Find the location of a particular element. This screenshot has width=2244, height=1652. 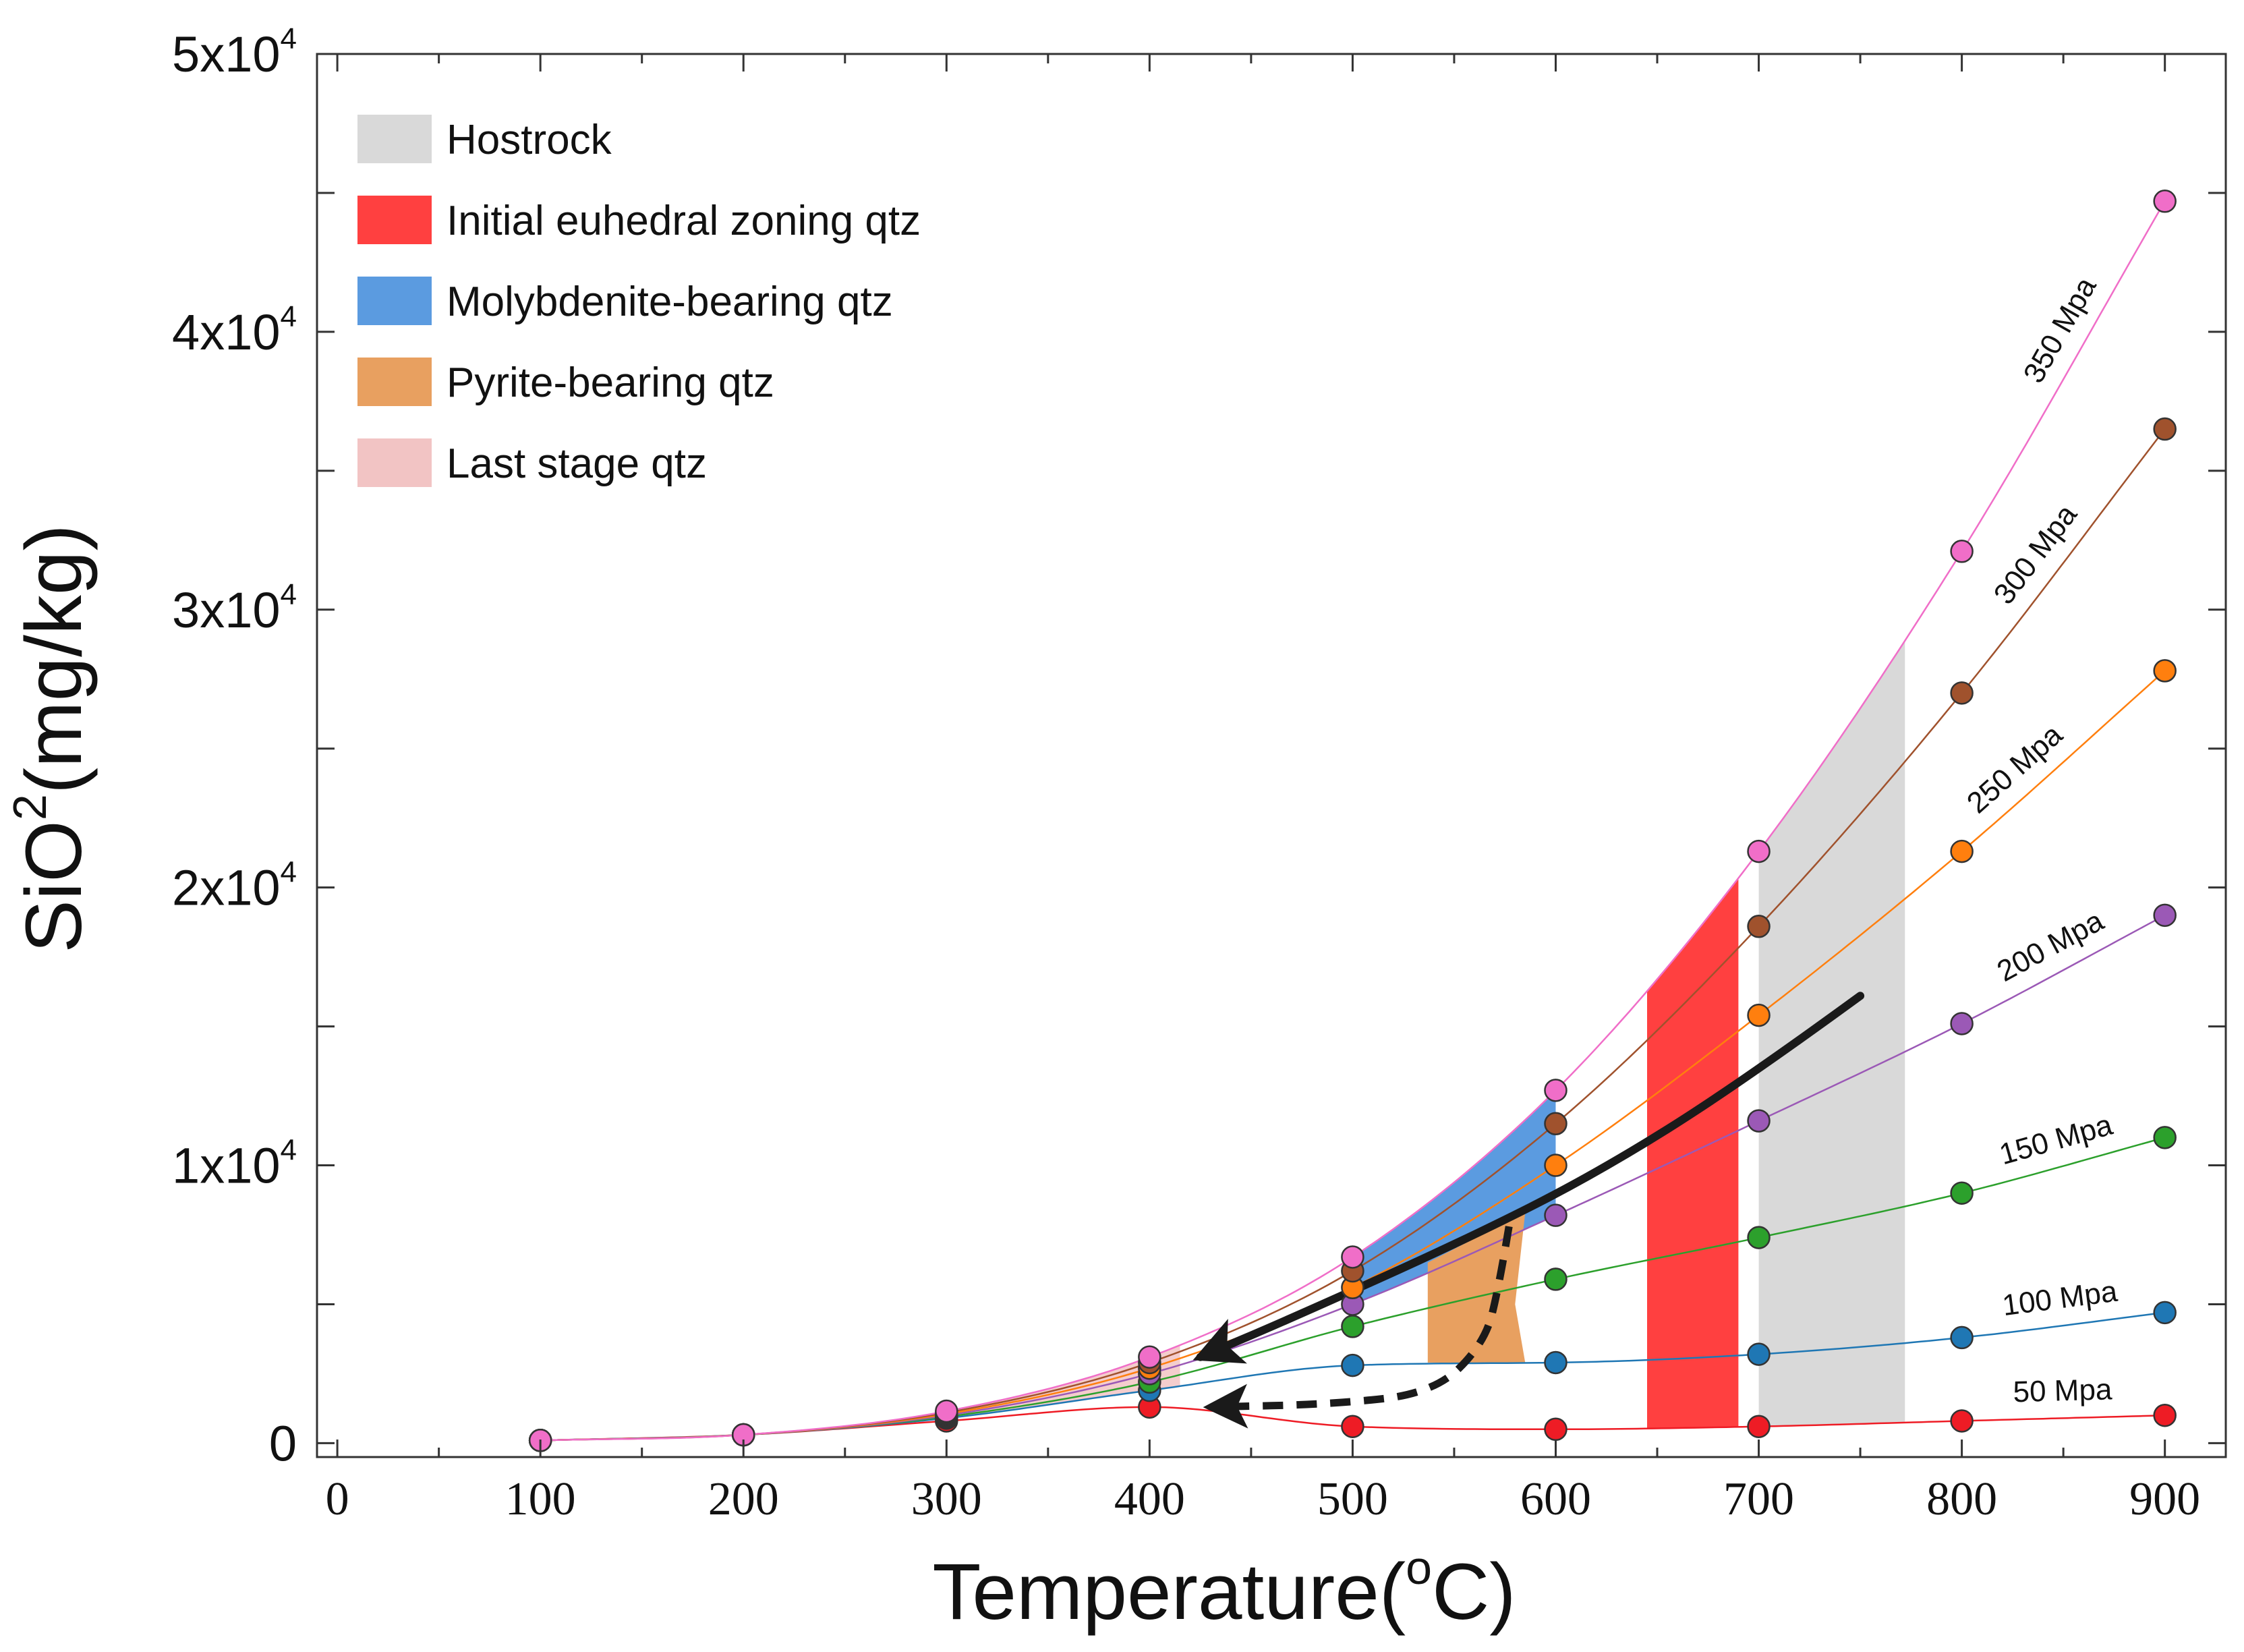

legend-swatch-hostrock is located at coordinates (394, 139).